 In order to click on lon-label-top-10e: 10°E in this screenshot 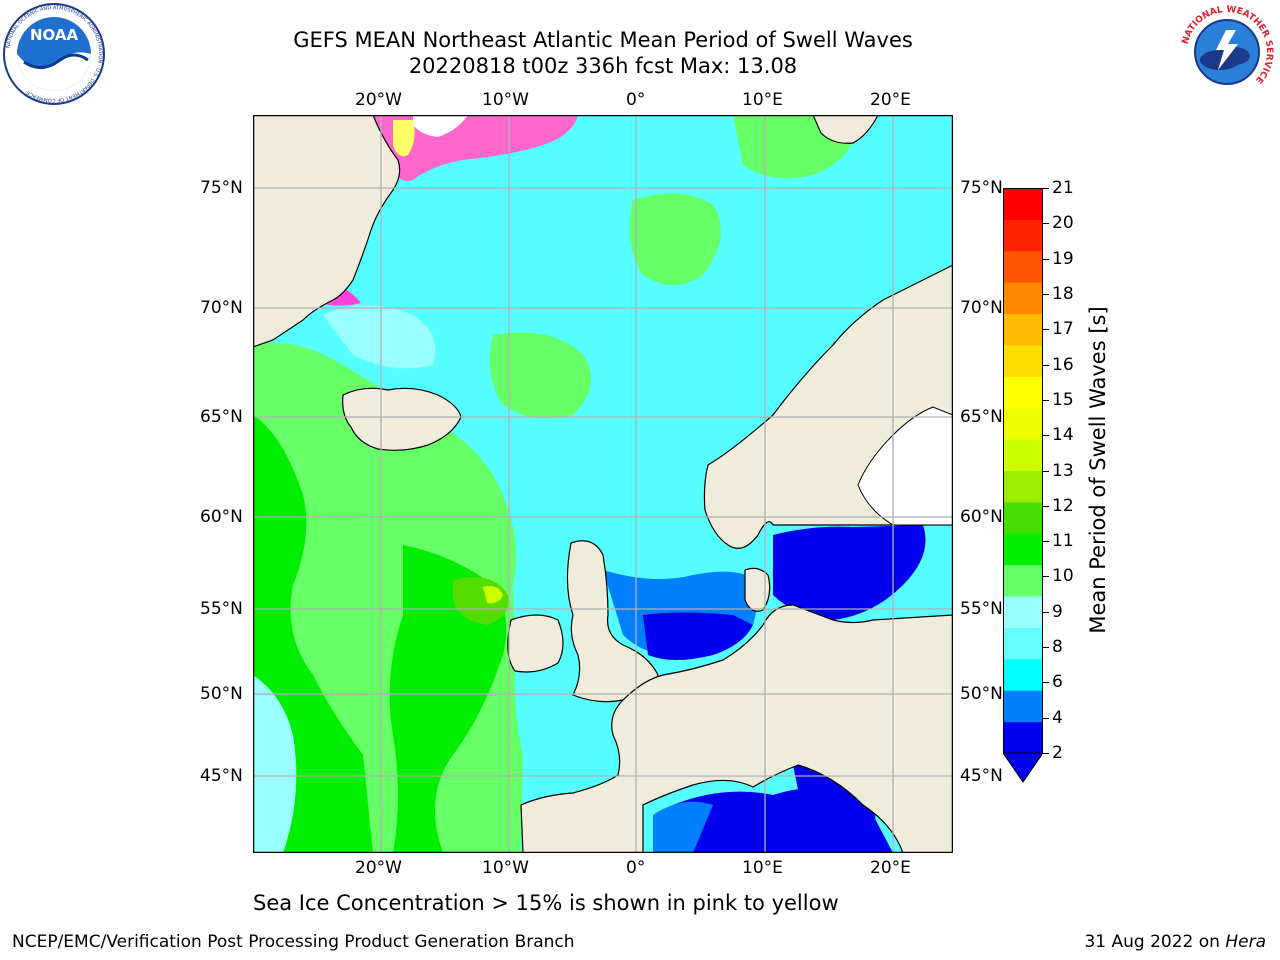, I will do `click(762, 100)`.